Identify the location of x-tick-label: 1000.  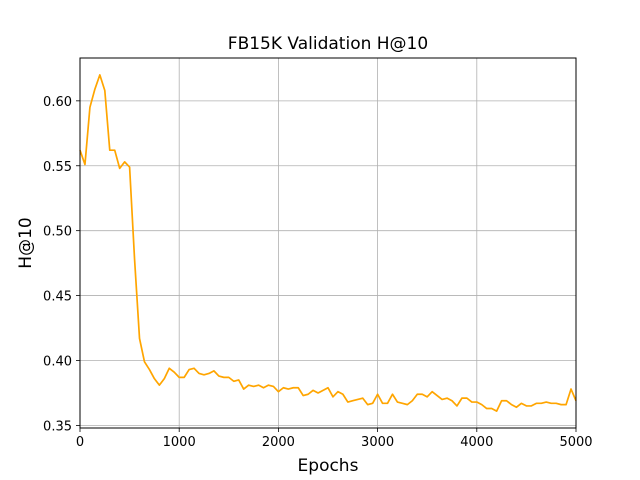
(179, 442).